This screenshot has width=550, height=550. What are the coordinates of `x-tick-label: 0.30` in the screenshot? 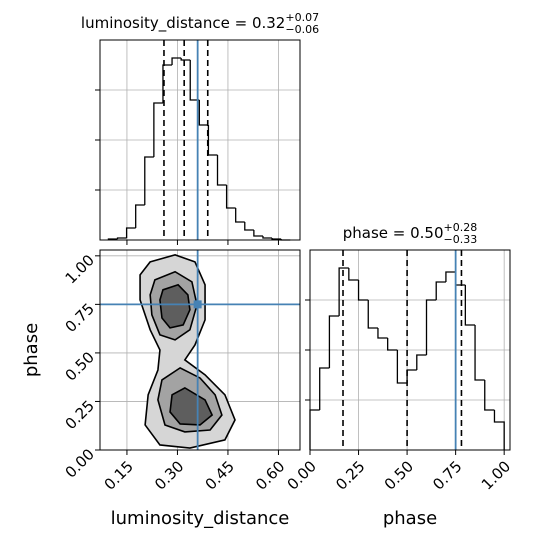 It's located at (169, 475).